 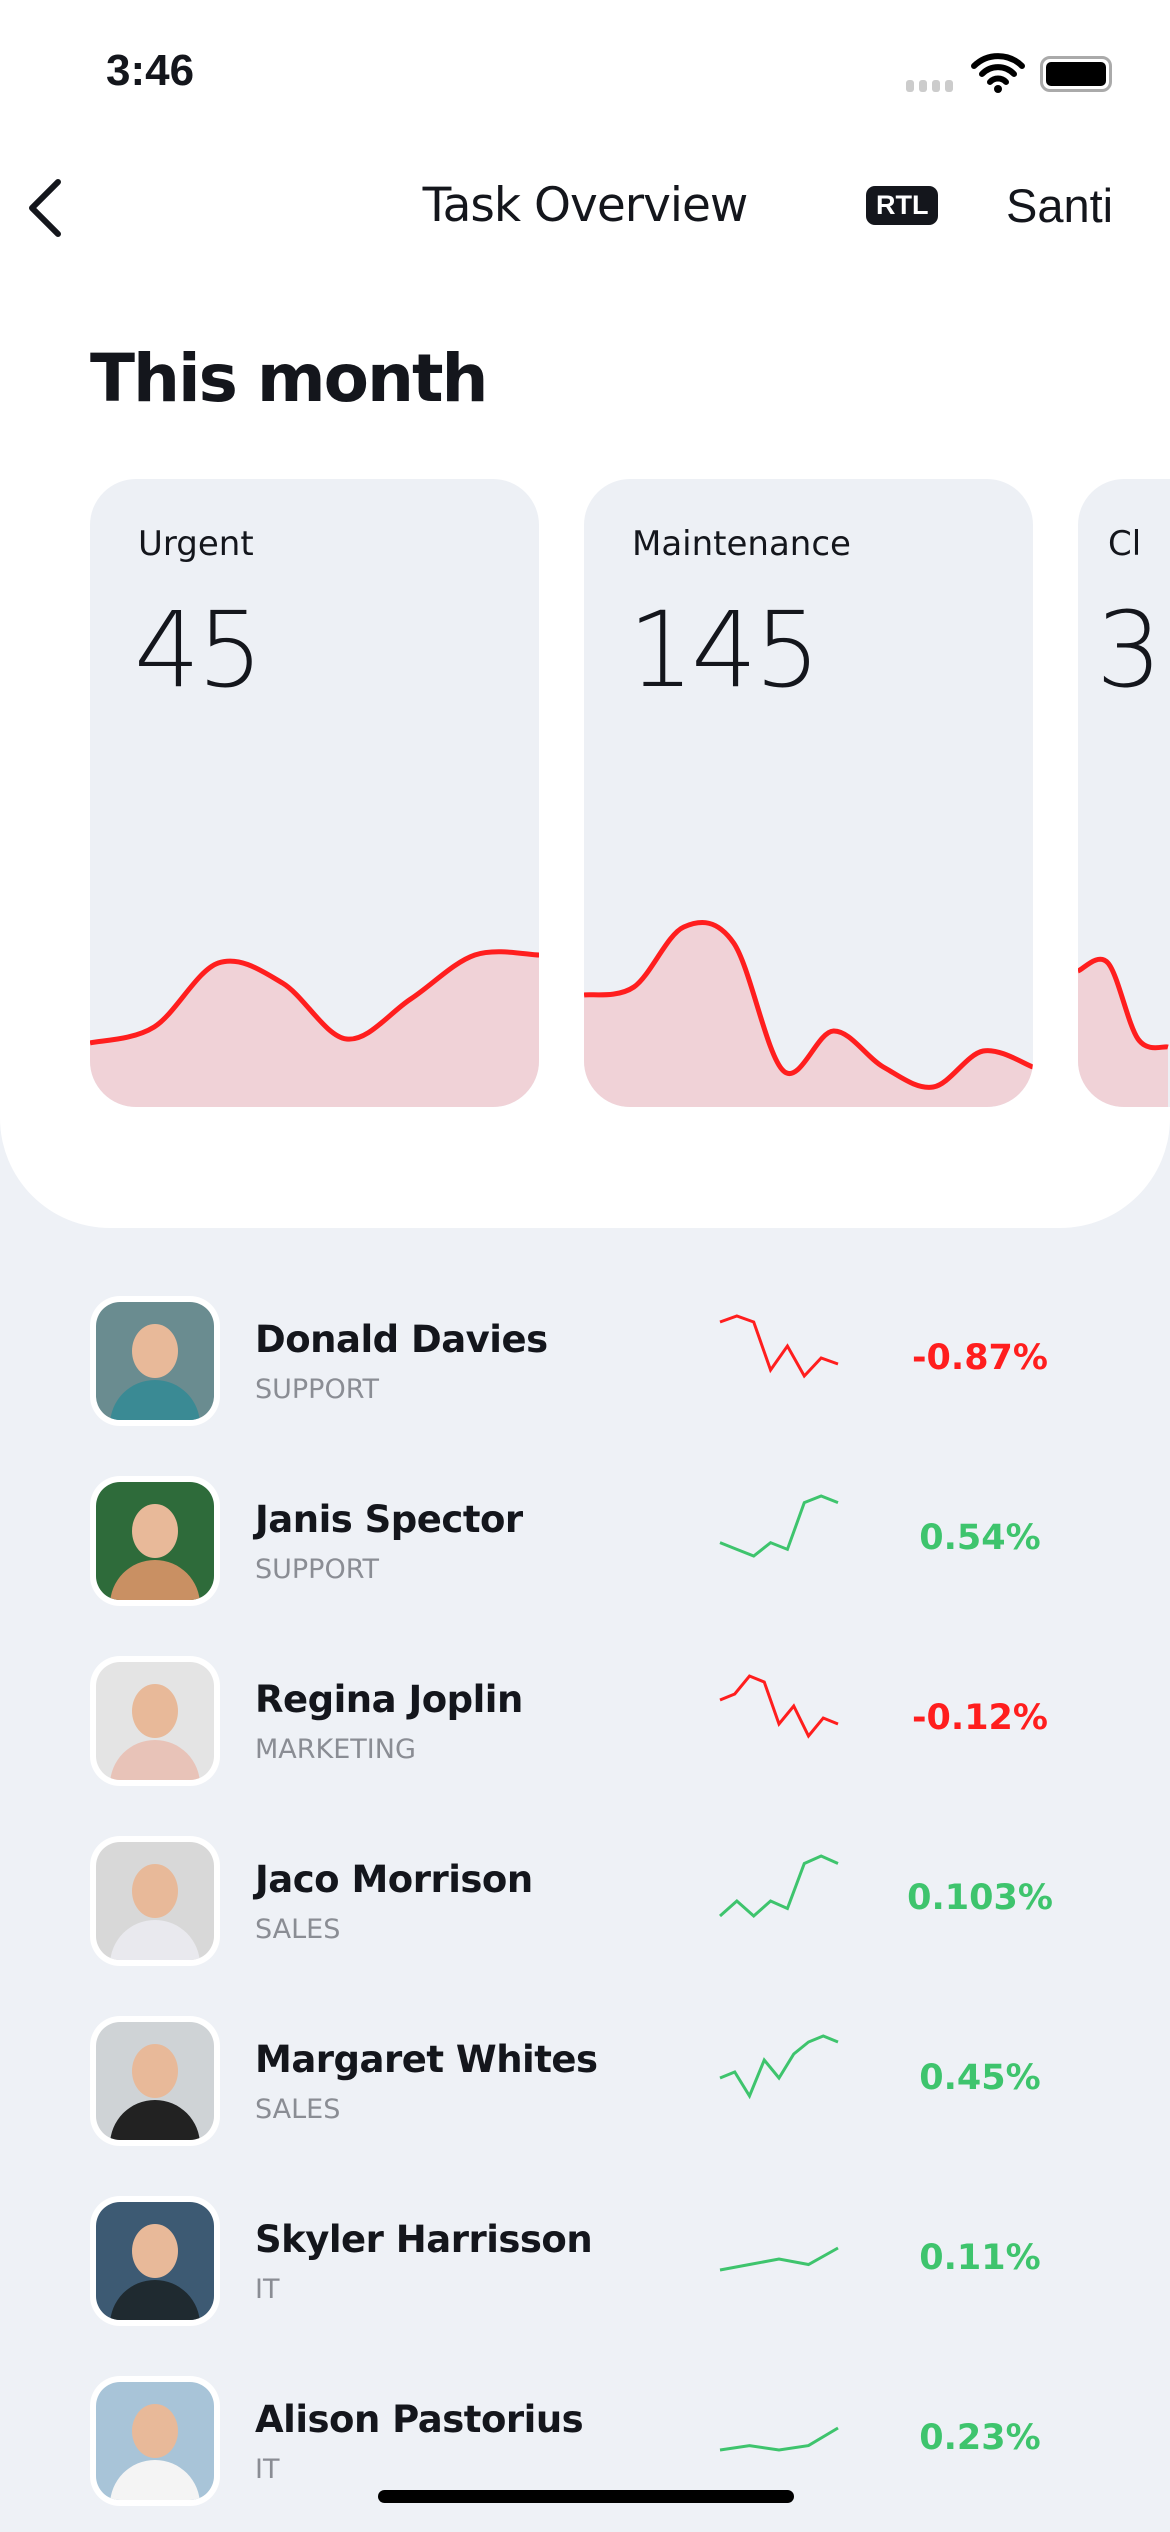 I want to click on list-item: Janis Spector SUPPORT 0.54%, so click(x=585, y=1540).